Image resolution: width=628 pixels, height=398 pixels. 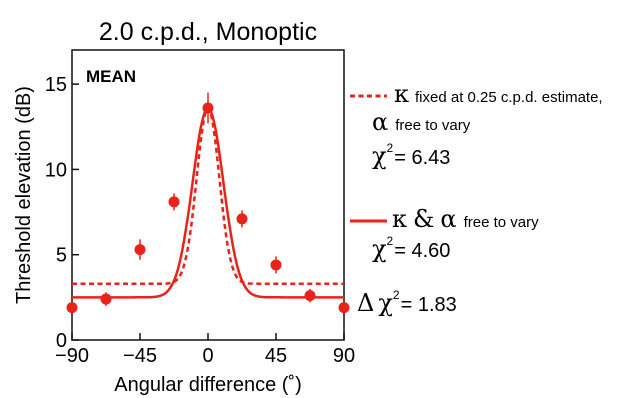 I want to click on y-axis-label: Threshold elevation (dB), so click(x=24, y=195).